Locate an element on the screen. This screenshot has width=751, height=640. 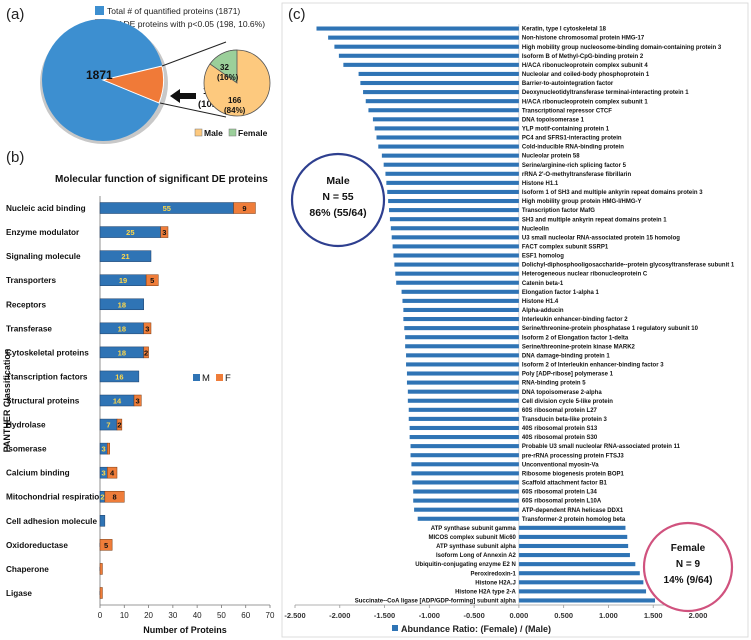
chart-c-x-tick-label: -1.500 is located at coordinates (384, 615).